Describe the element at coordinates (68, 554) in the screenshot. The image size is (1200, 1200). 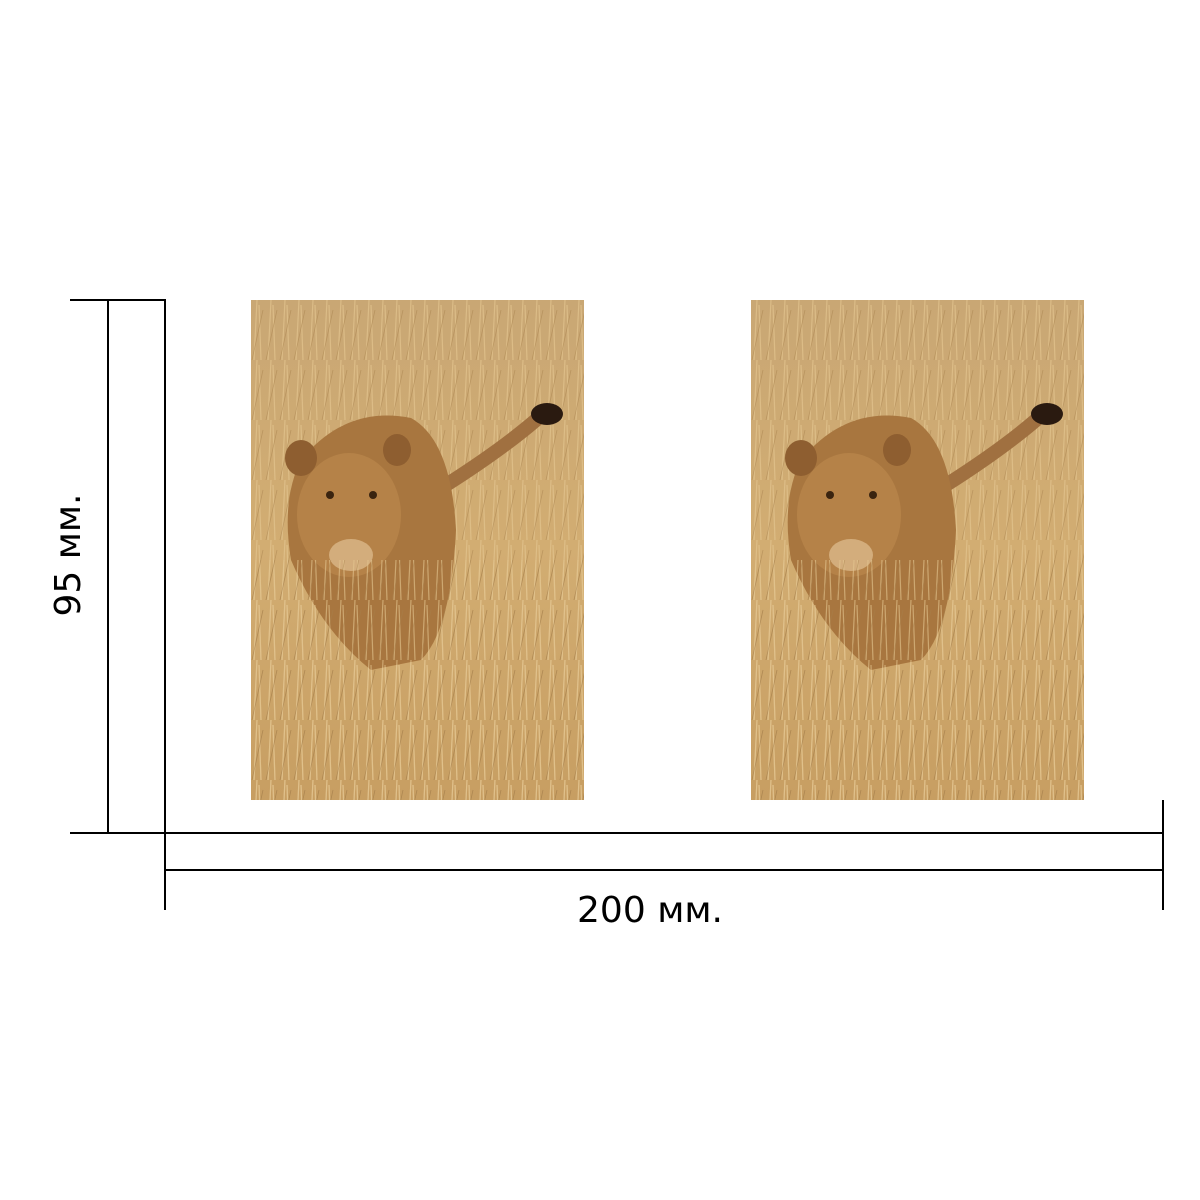
I see `height-label: 95 мм.` at that location.